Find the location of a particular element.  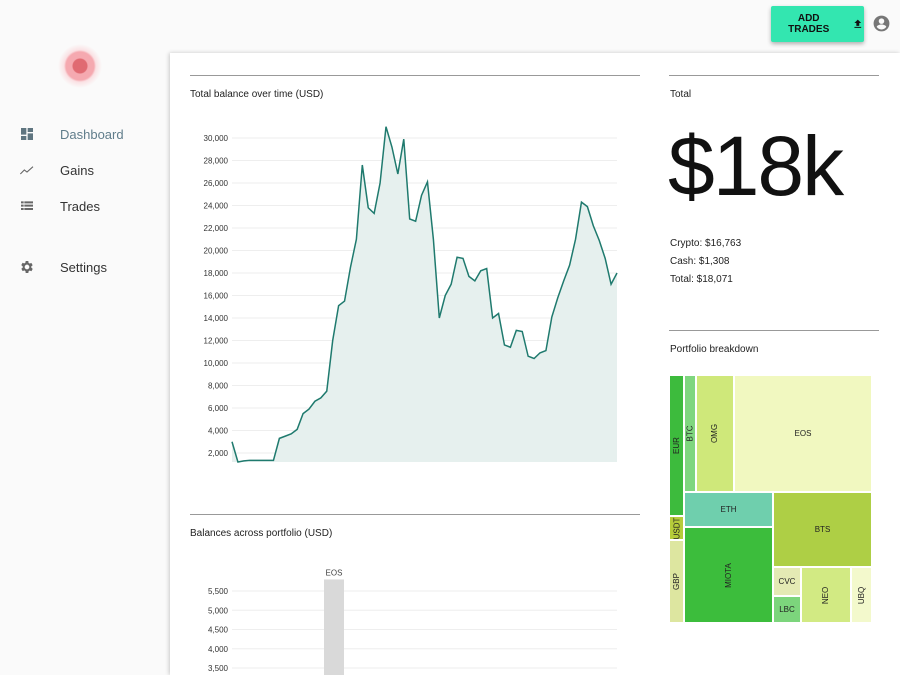

y-tick-label: 22,000 is located at coordinates (216, 228).